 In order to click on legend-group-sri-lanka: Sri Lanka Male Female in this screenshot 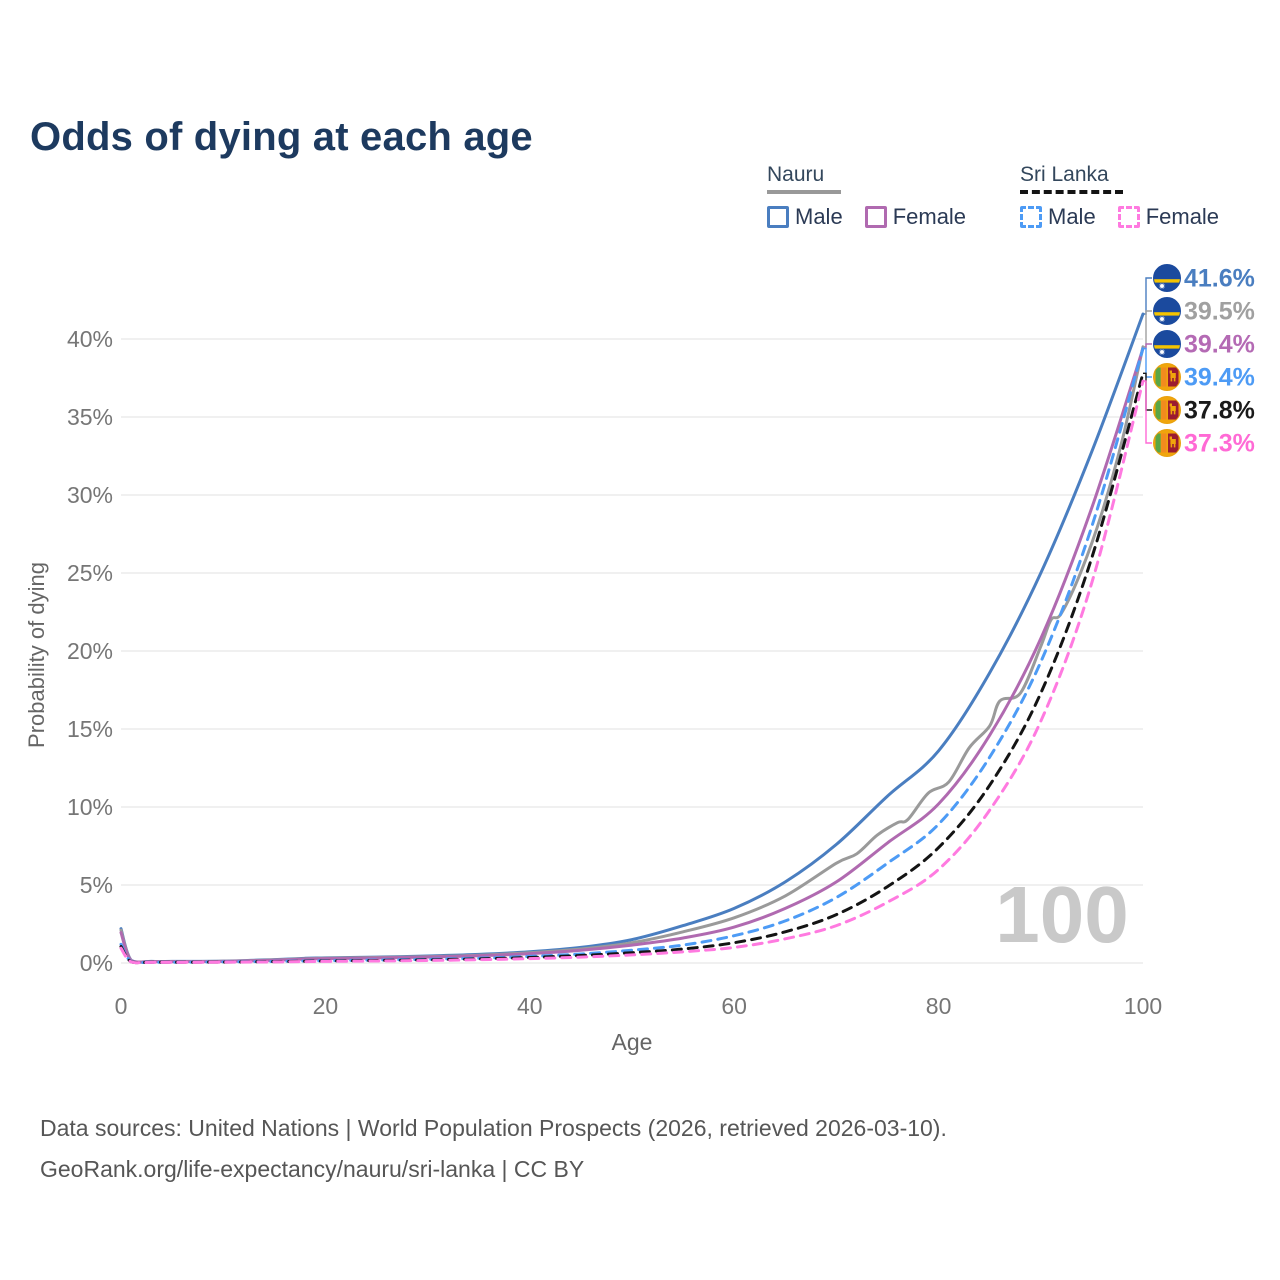, I will do `click(1119, 196)`.